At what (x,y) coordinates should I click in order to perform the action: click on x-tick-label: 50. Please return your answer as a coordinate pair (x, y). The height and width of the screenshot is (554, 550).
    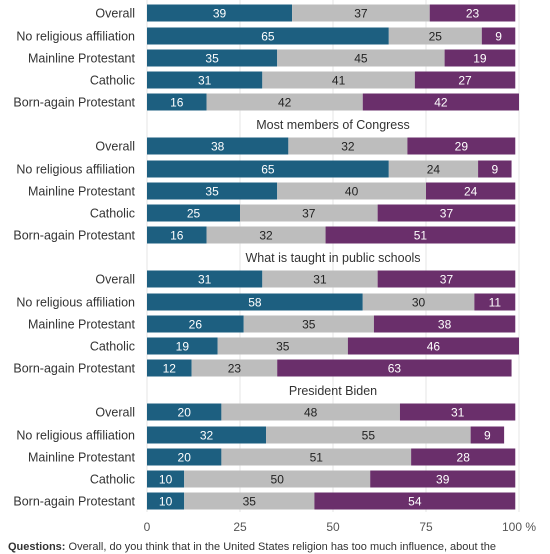
    Looking at the image, I should click on (333, 527).